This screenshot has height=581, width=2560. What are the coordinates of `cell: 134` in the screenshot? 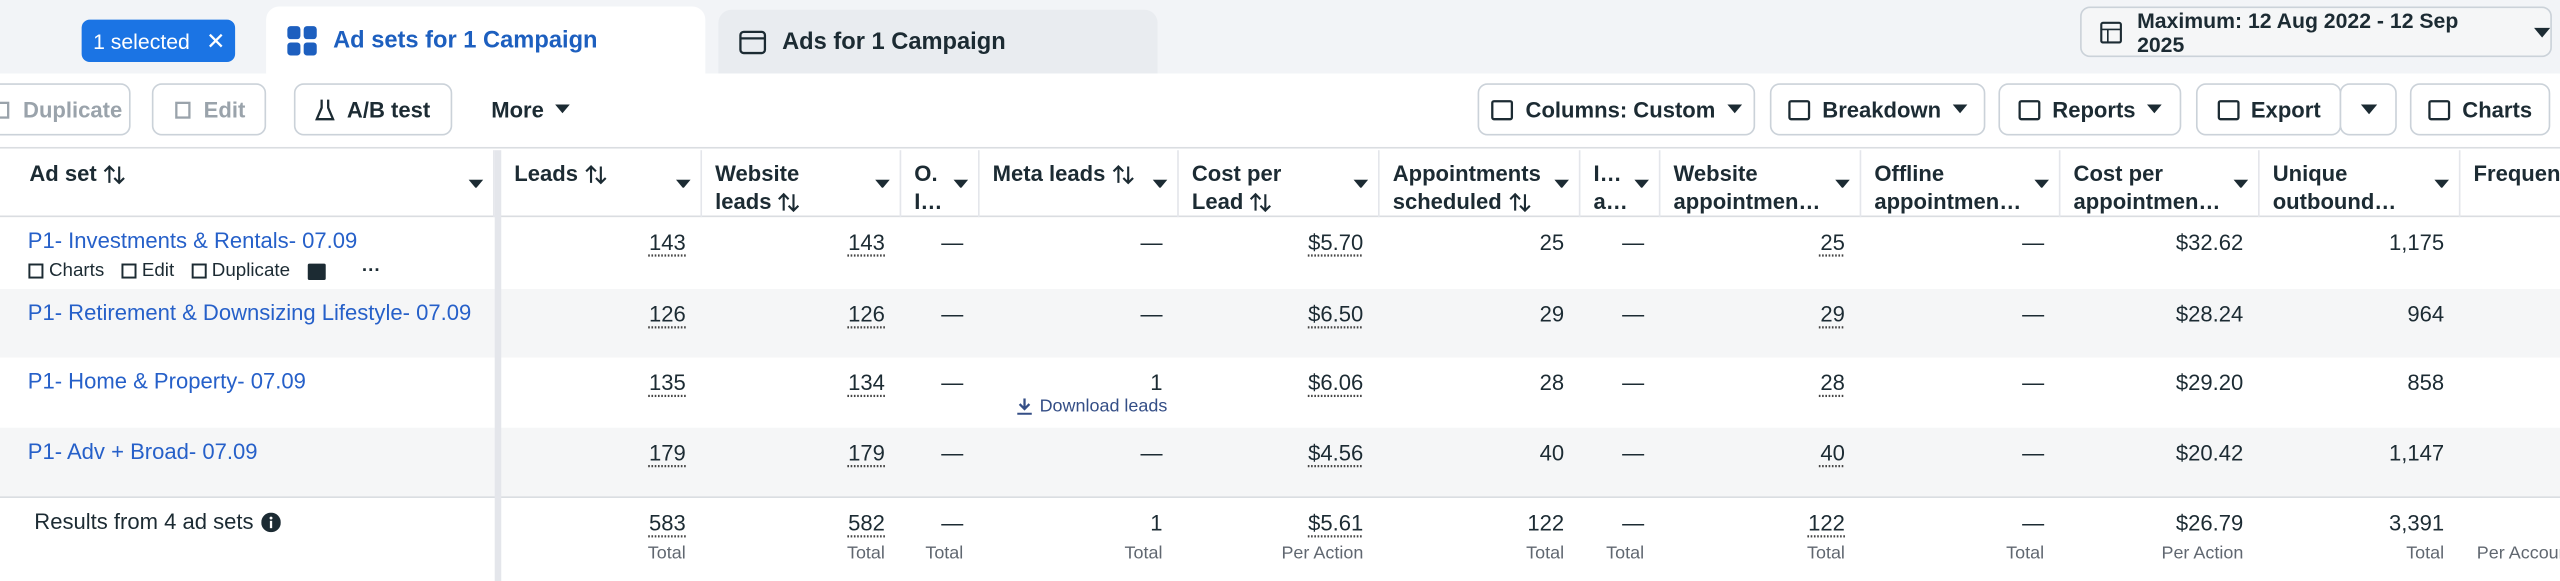 It's located at (801, 390).